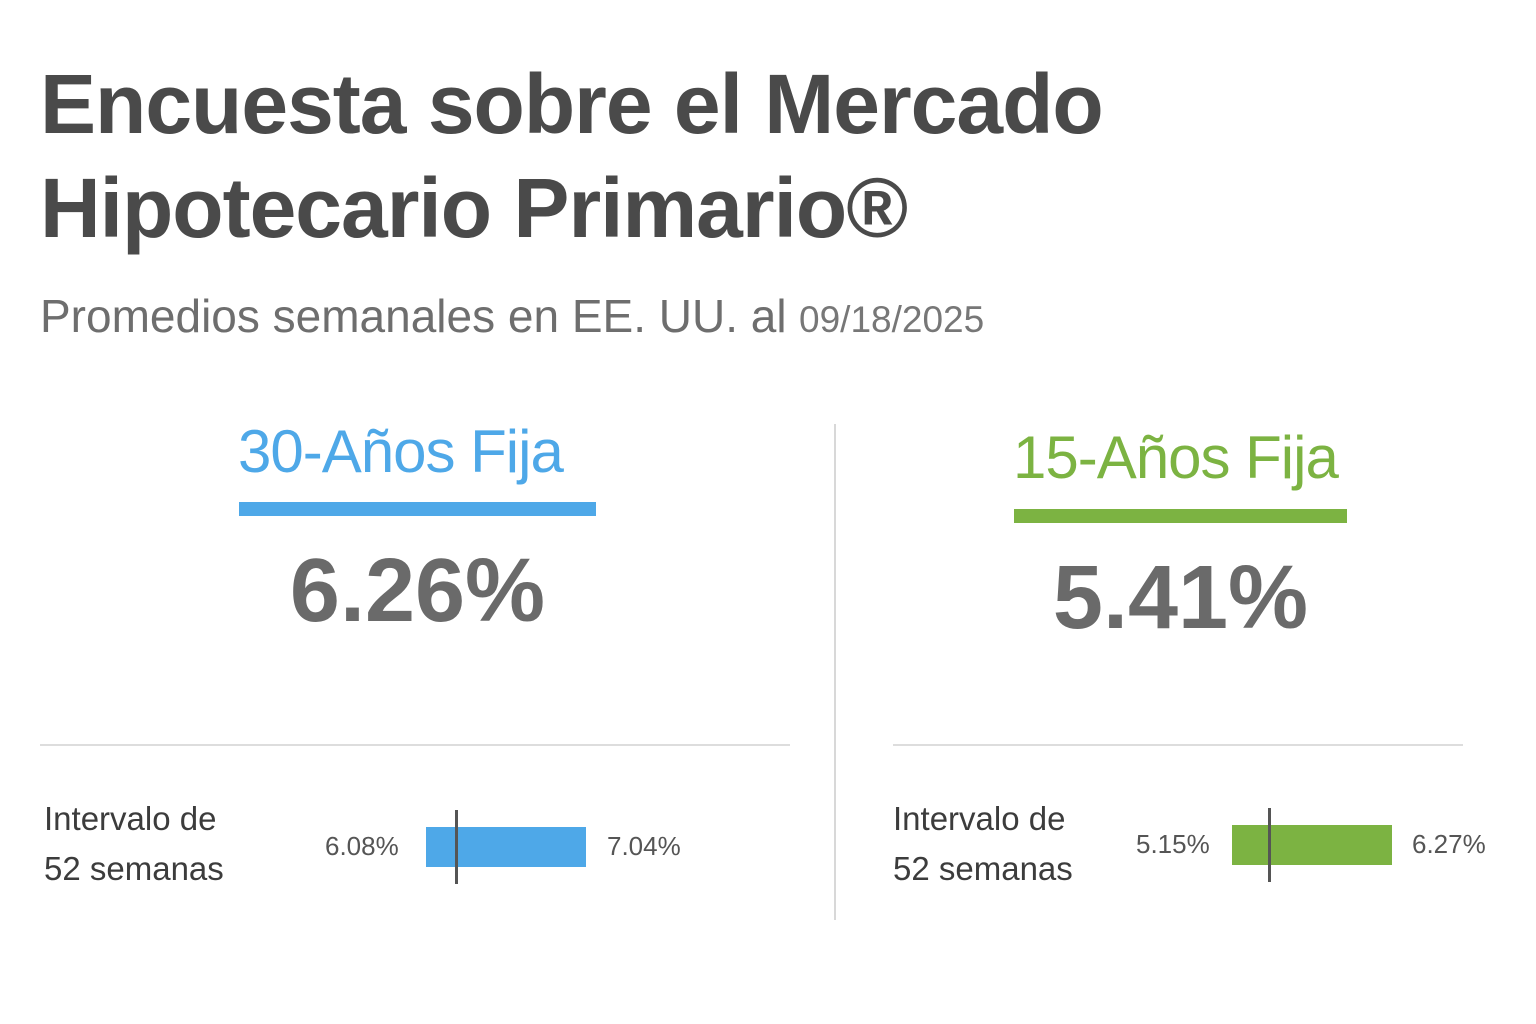  Describe the element at coordinates (983, 844) in the screenshot. I see `interval-label-15-year: Intervalo de 52 semanas` at that location.